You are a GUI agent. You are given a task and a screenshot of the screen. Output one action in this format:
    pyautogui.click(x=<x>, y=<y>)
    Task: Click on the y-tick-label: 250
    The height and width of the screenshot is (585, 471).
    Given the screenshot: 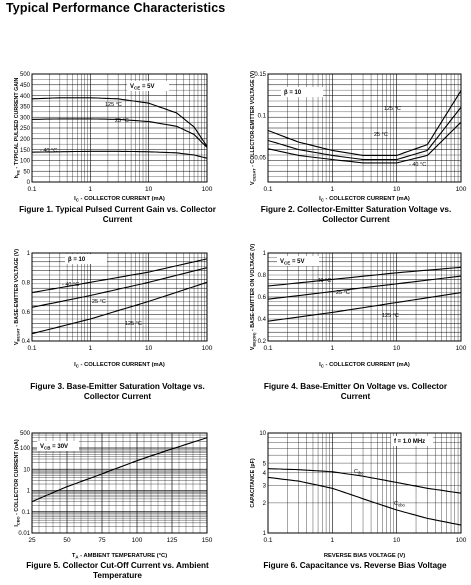 What is the action you would take?
    pyautogui.click(x=25, y=129)
    